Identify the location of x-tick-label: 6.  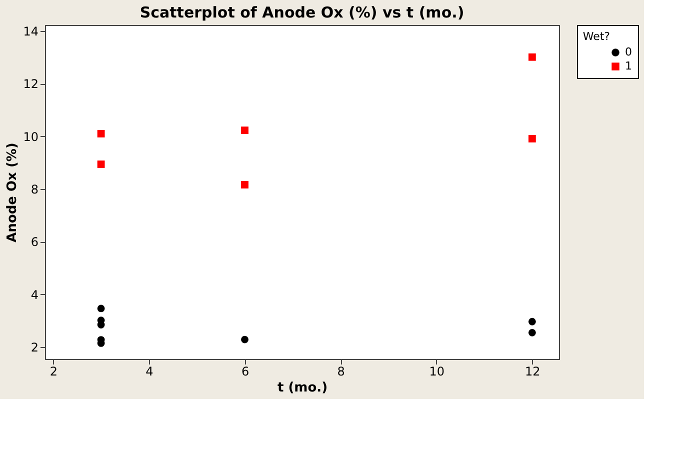
(245, 371).